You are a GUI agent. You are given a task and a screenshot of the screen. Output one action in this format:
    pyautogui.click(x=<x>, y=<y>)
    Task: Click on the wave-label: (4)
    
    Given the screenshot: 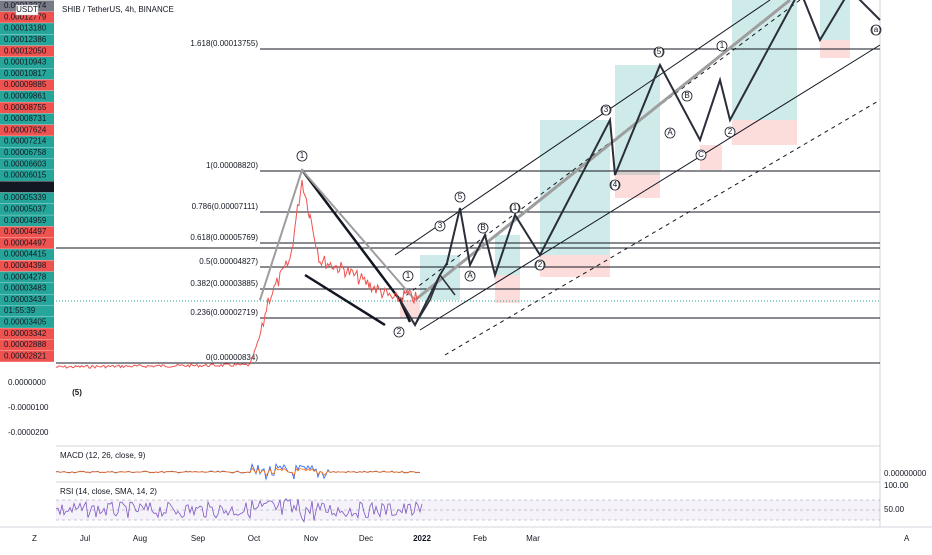 What is the action you would take?
    pyautogui.click(x=615, y=184)
    